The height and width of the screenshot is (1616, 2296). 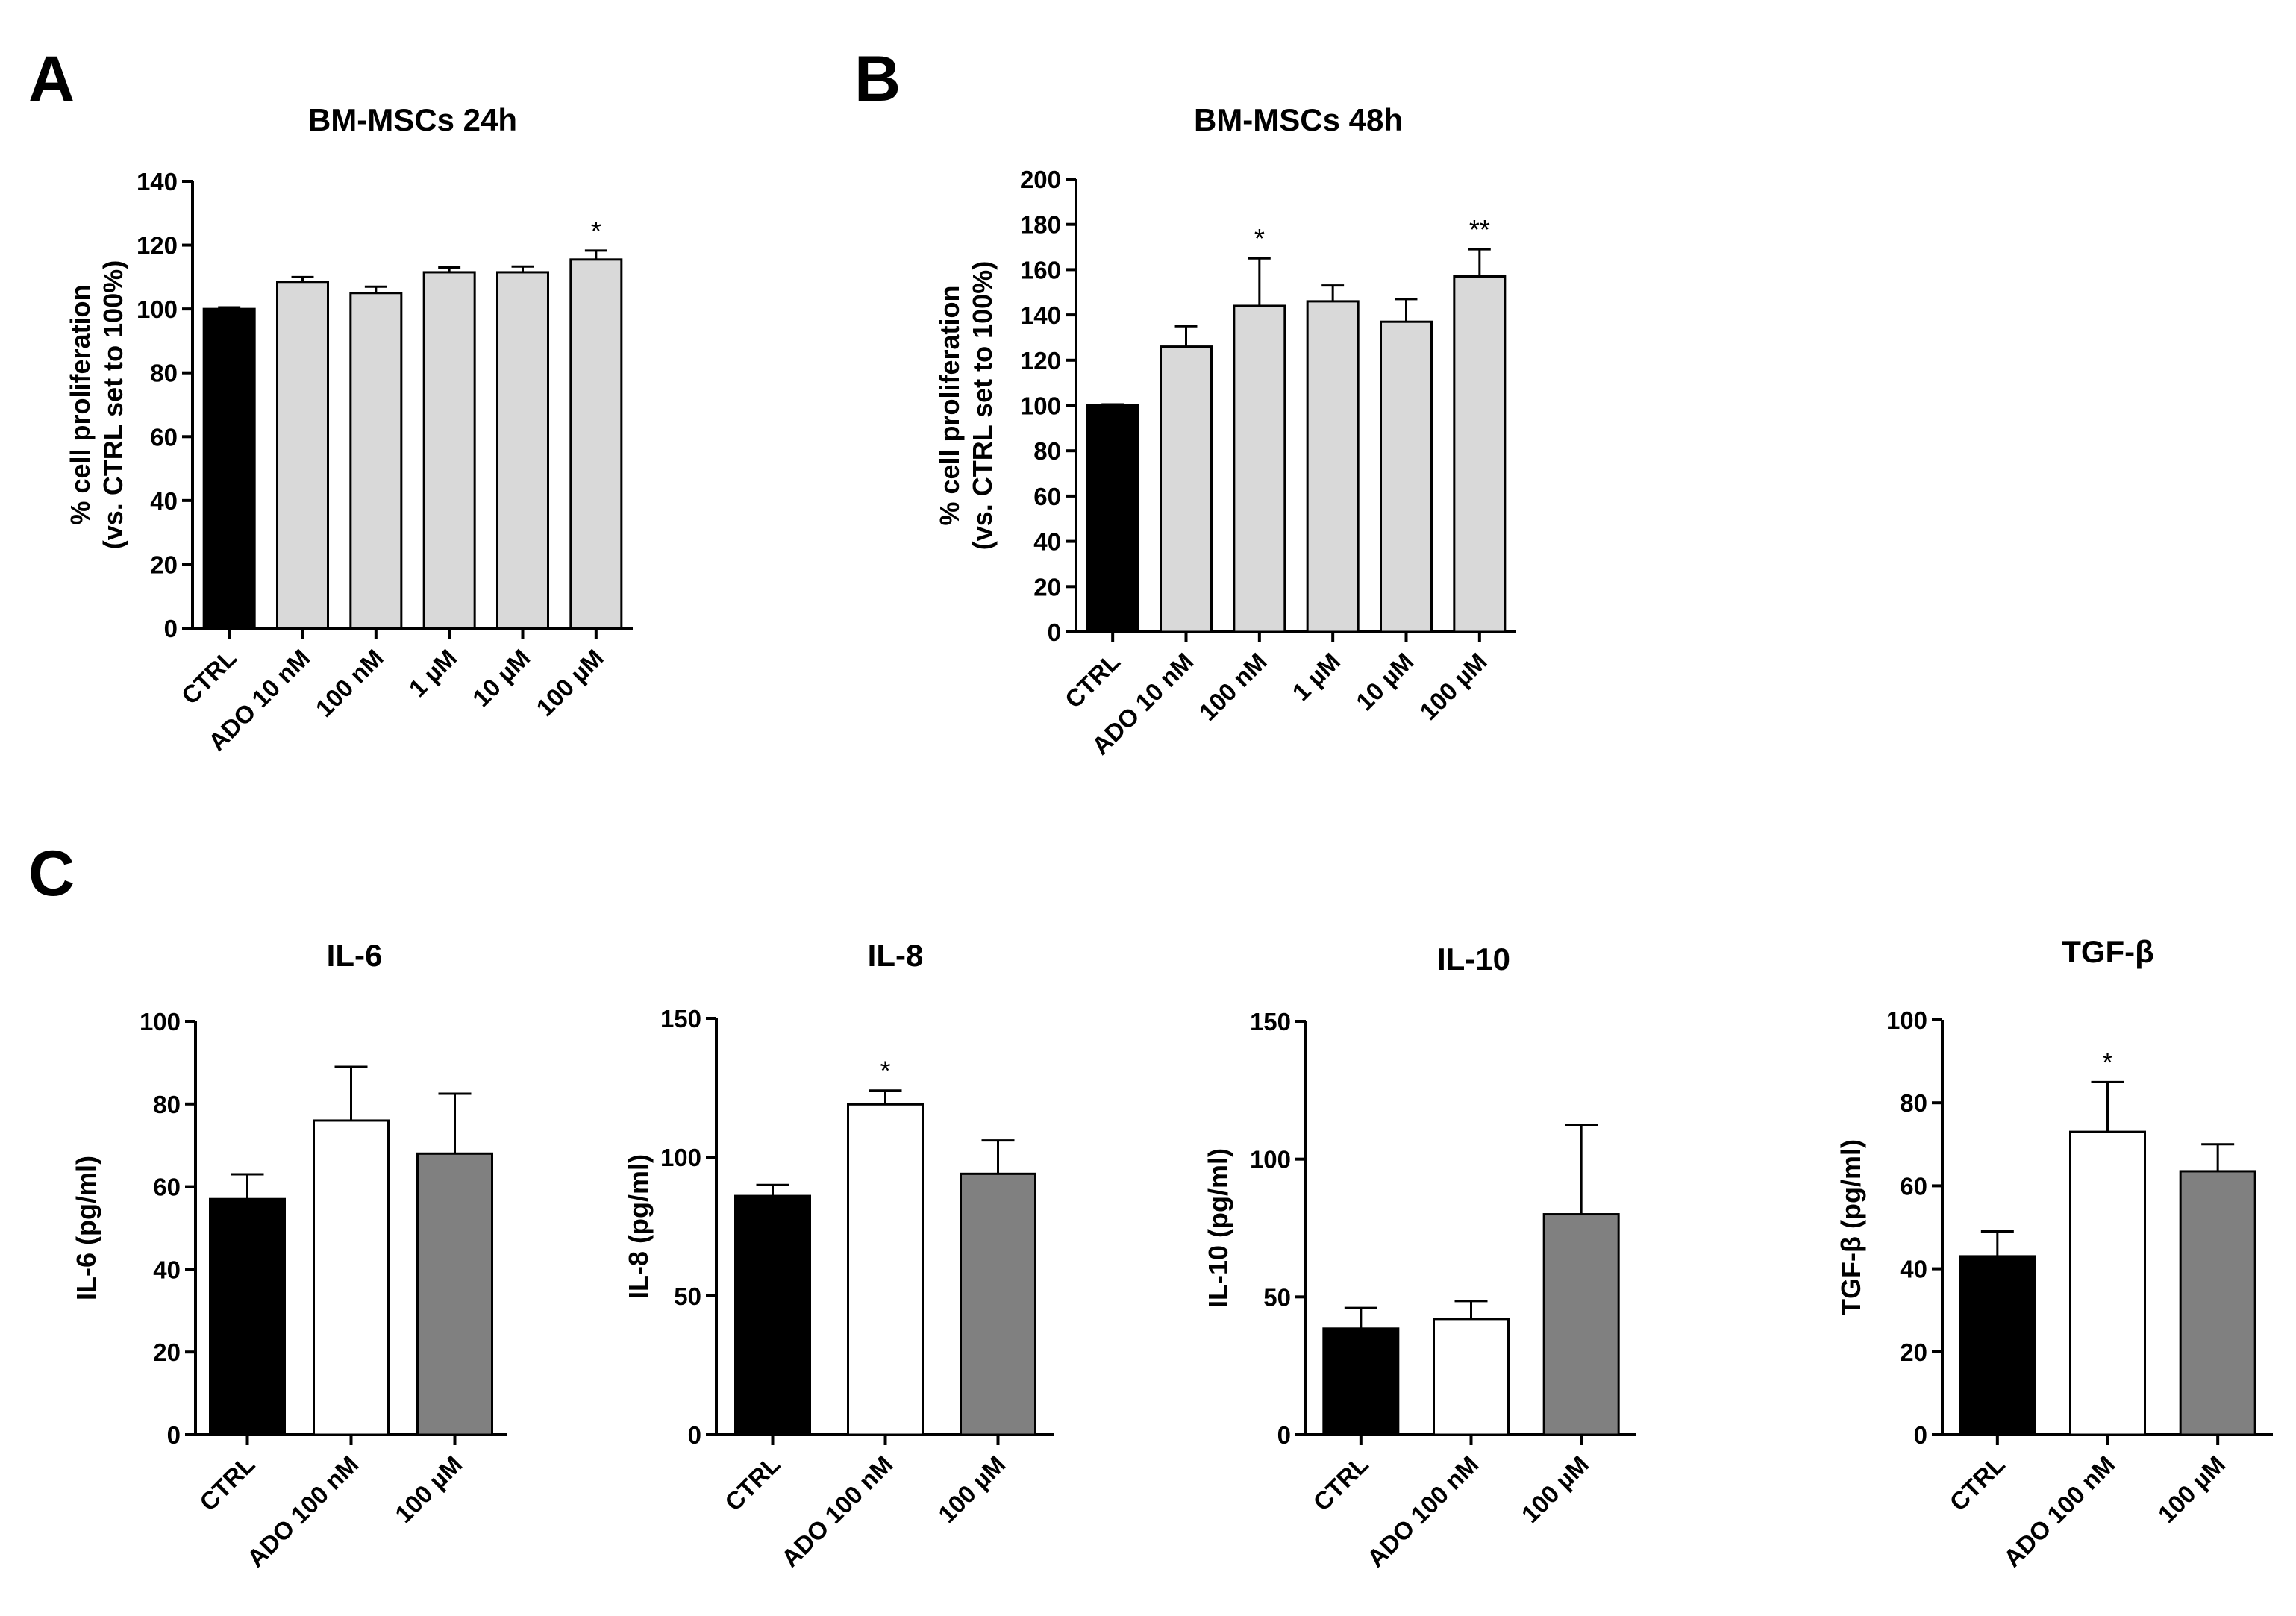 I want to click on y-tick-label: 160, so click(x=1041, y=270).